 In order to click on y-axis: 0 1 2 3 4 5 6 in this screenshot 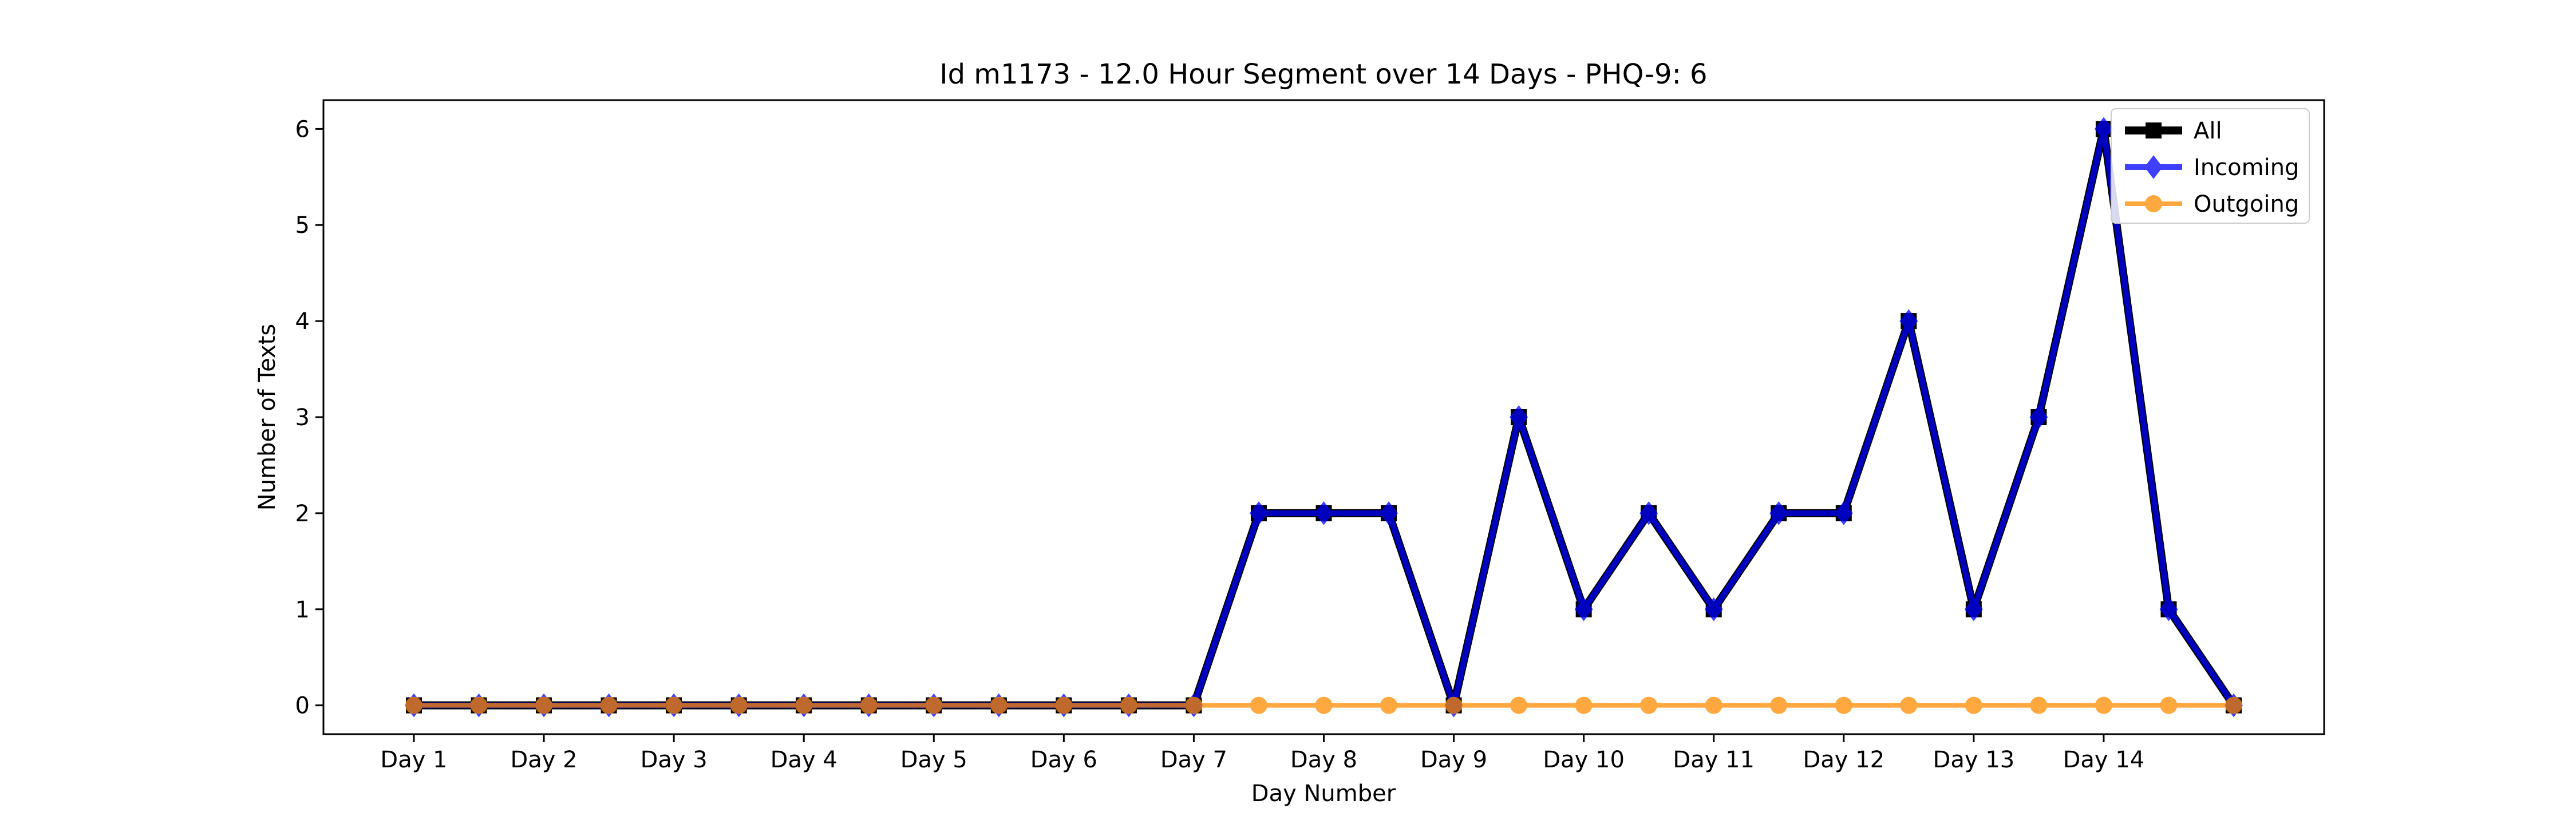, I will do `click(309, 417)`.